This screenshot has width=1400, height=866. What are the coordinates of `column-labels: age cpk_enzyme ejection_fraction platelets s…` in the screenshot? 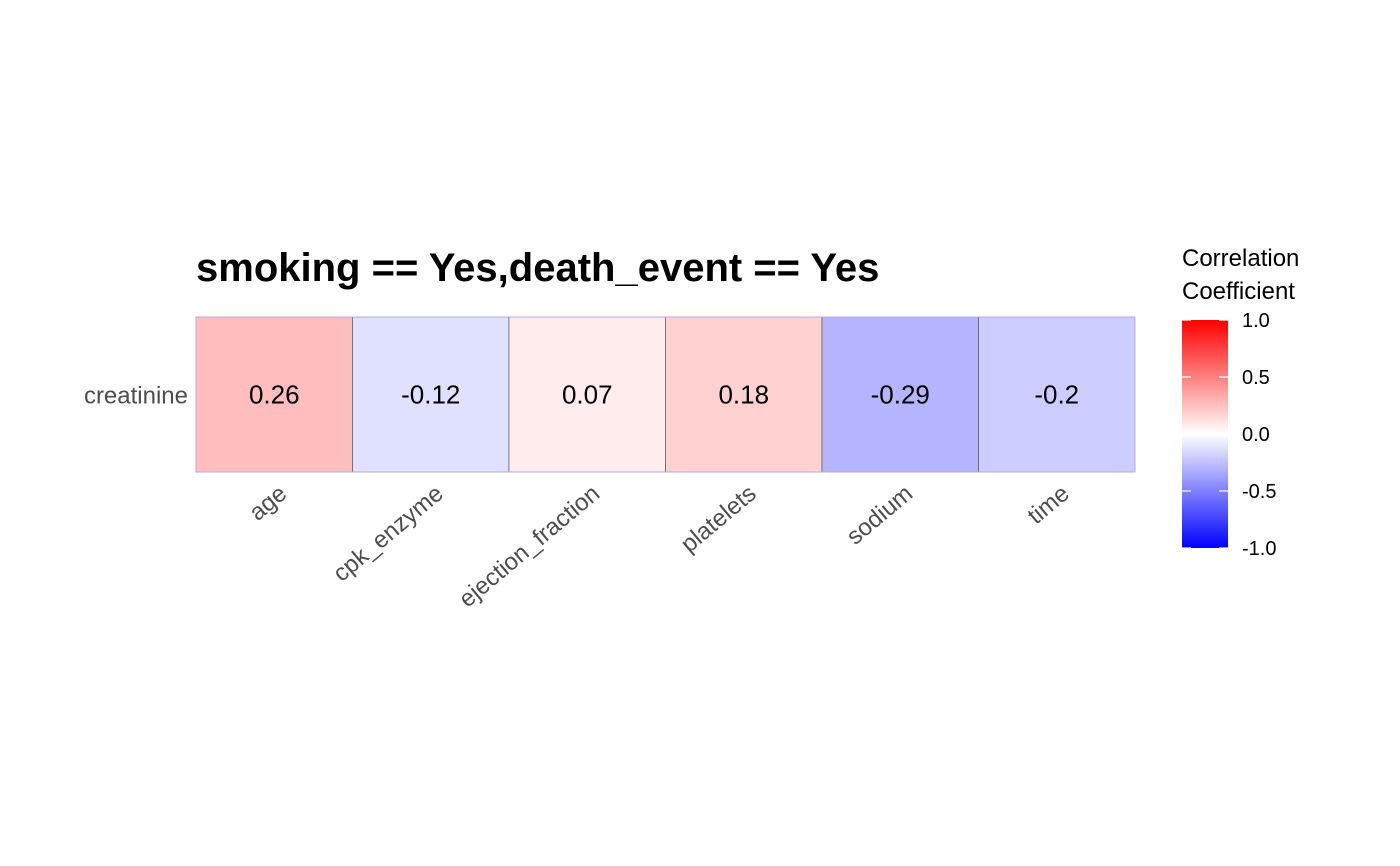 It's located at (659, 546).